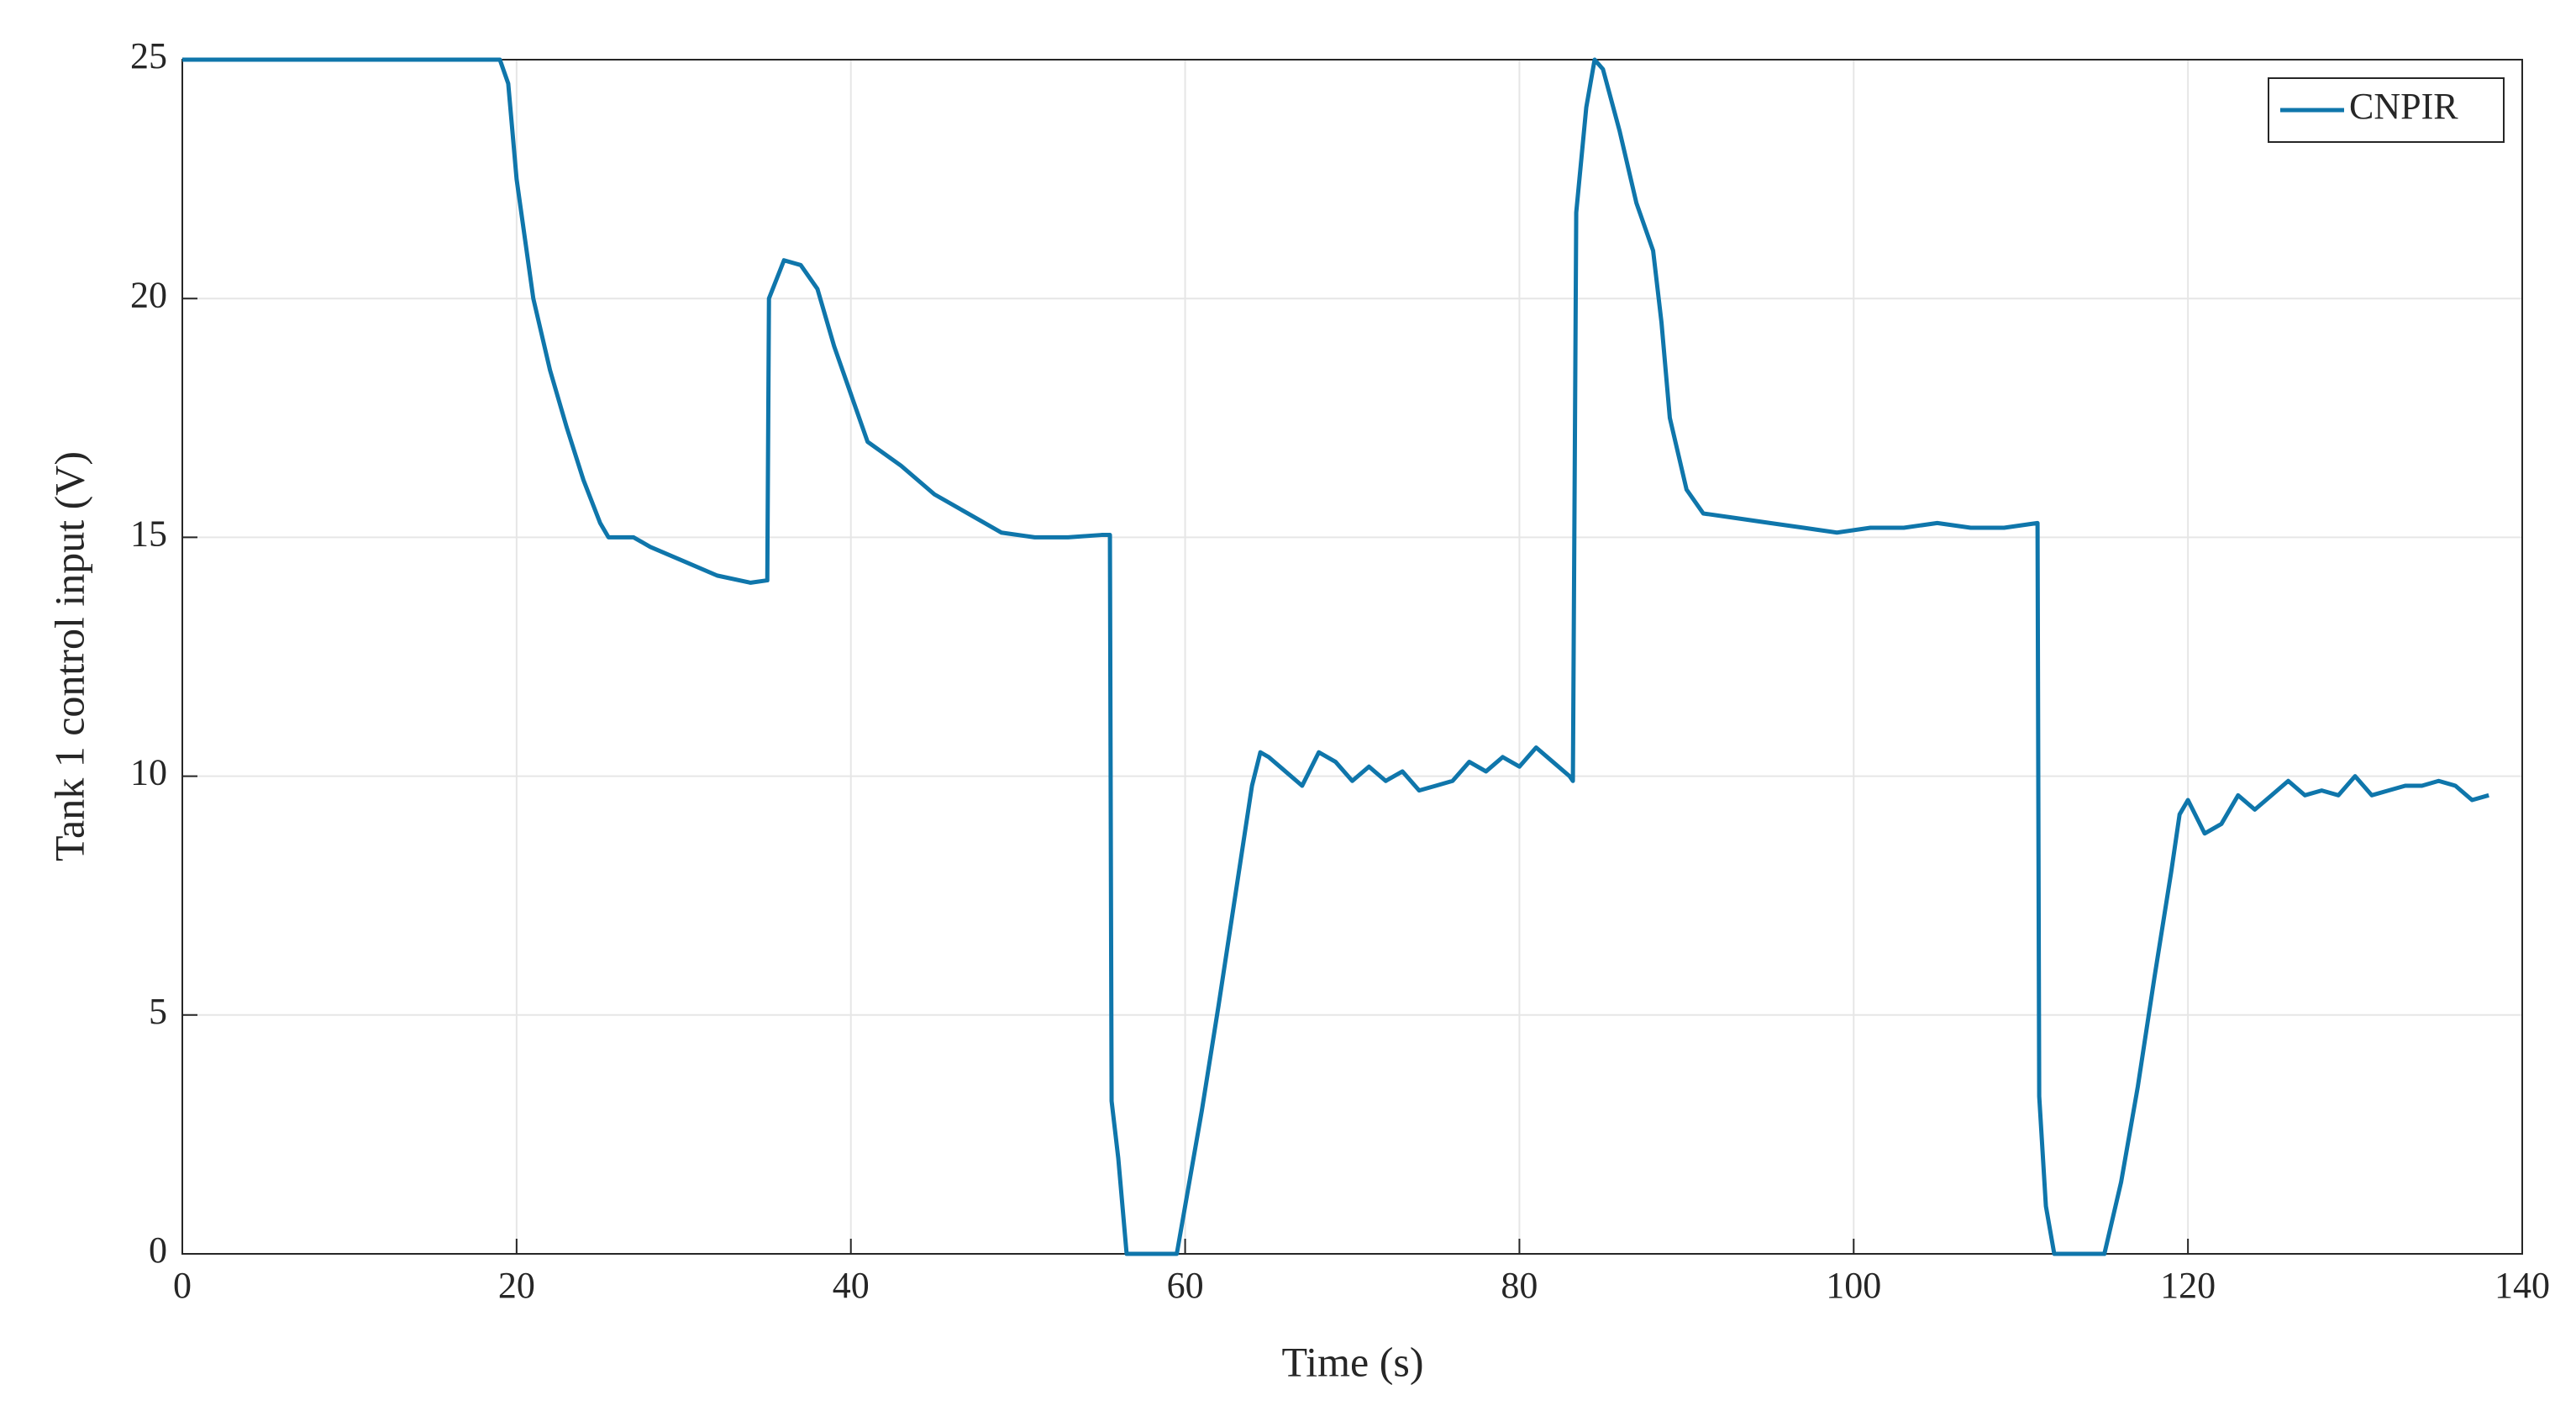 This screenshot has height=1411, width=2576. Describe the element at coordinates (851, 1285) in the screenshot. I see `x-tick-label: 40` at that location.